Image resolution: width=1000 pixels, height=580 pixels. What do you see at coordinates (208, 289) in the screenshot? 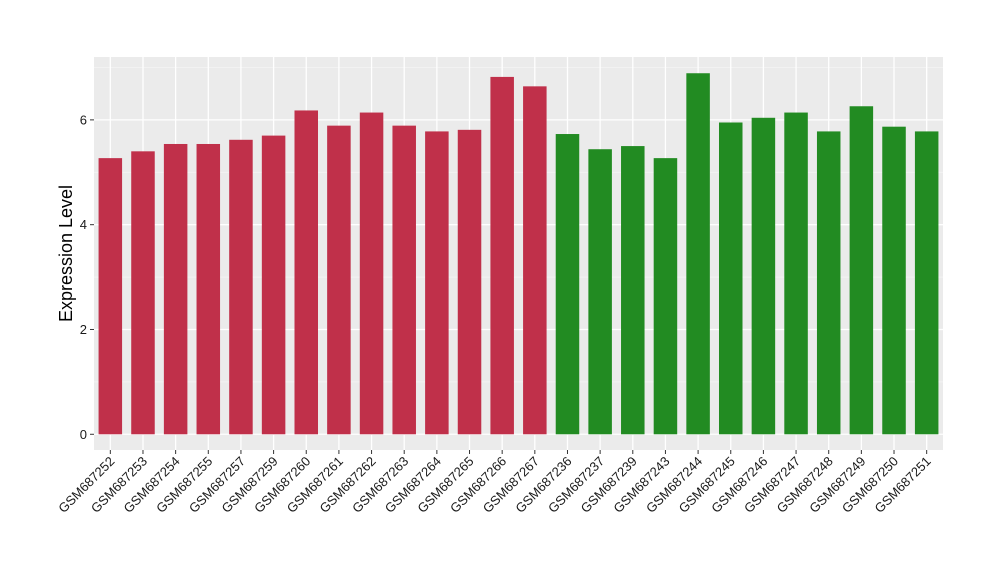
I see `bar-GSM687255` at bounding box center [208, 289].